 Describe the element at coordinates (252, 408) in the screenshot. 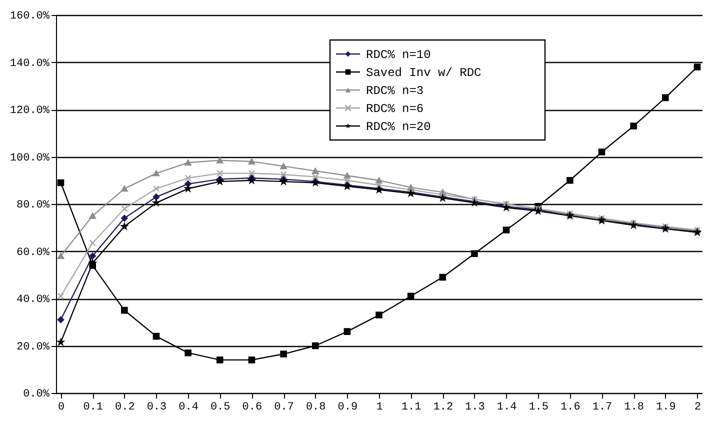

I see `x-tick-label: 0.6` at that location.